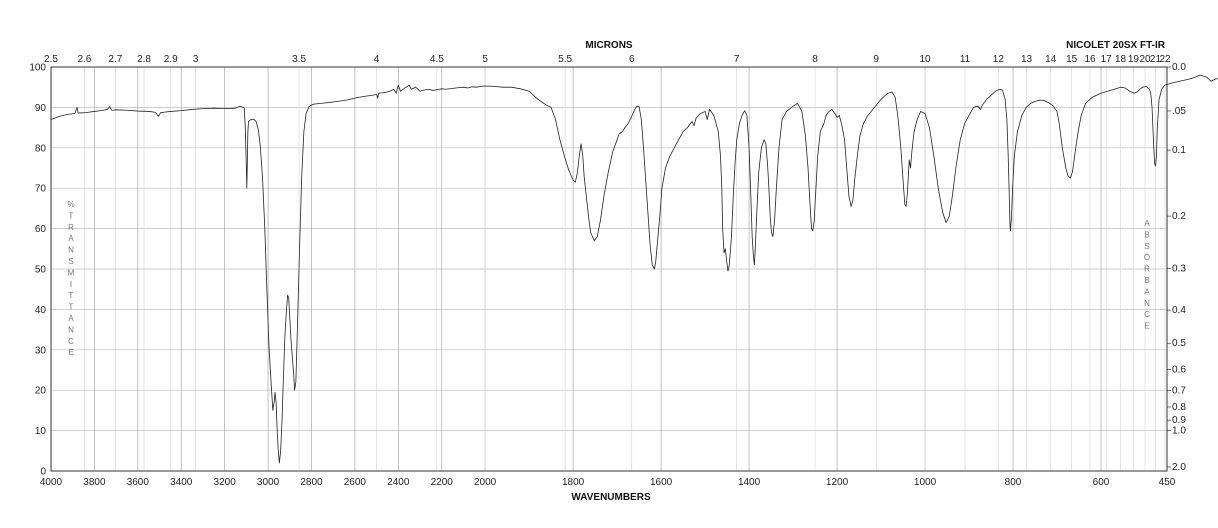 This screenshot has height=528, width=1218. What do you see at coordinates (965, 59) in the screenshot?
I see `top-tick-label: 11` at bounding box center [965, 59].